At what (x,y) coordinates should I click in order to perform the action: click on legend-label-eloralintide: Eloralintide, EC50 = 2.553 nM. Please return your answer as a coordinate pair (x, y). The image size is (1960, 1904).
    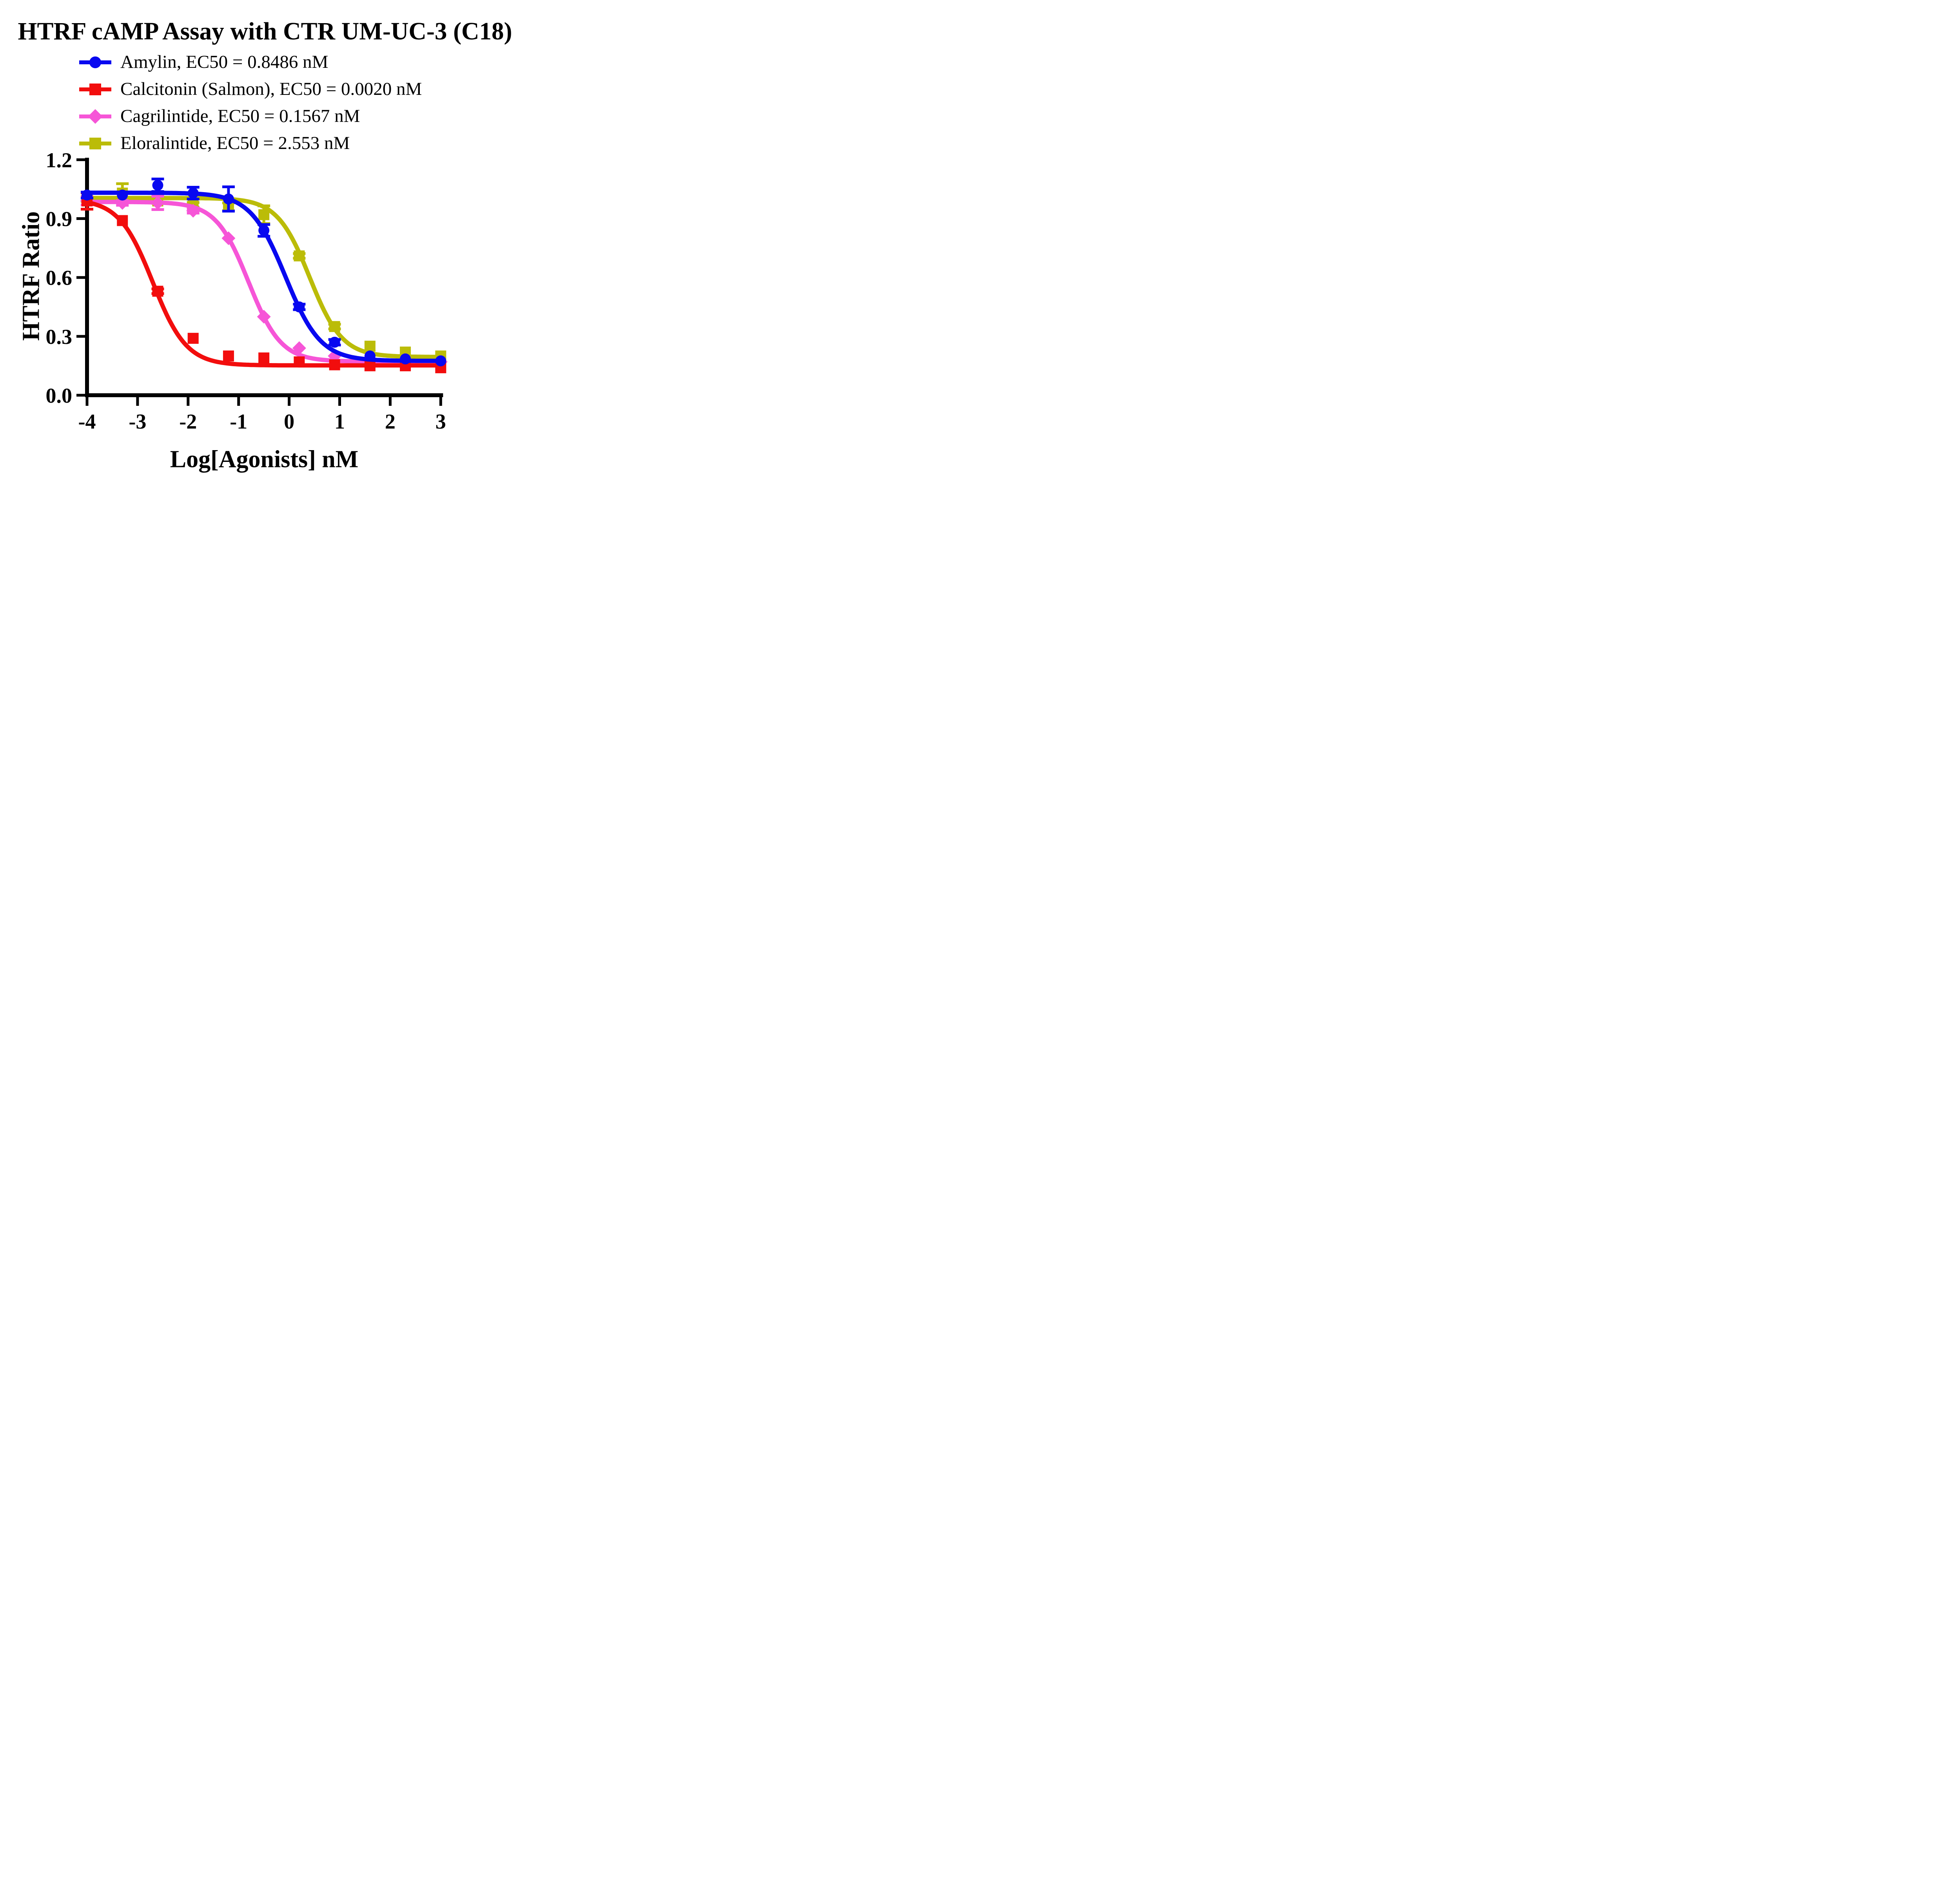
    Looking at the image, I should click on (235, 143).